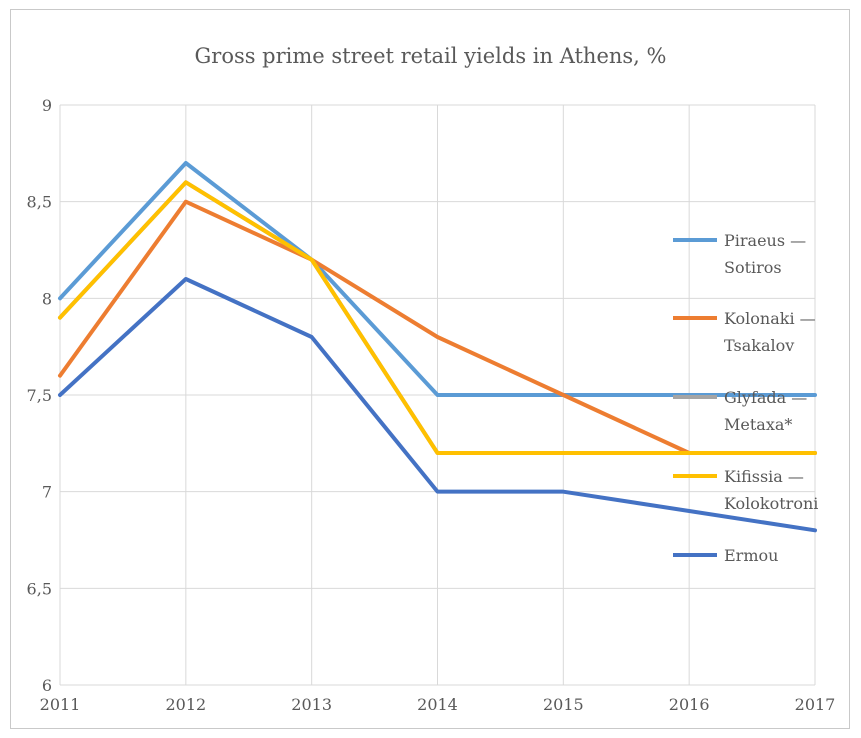  I want to click on legend-label: Kolokotroni, so click(771, 503).